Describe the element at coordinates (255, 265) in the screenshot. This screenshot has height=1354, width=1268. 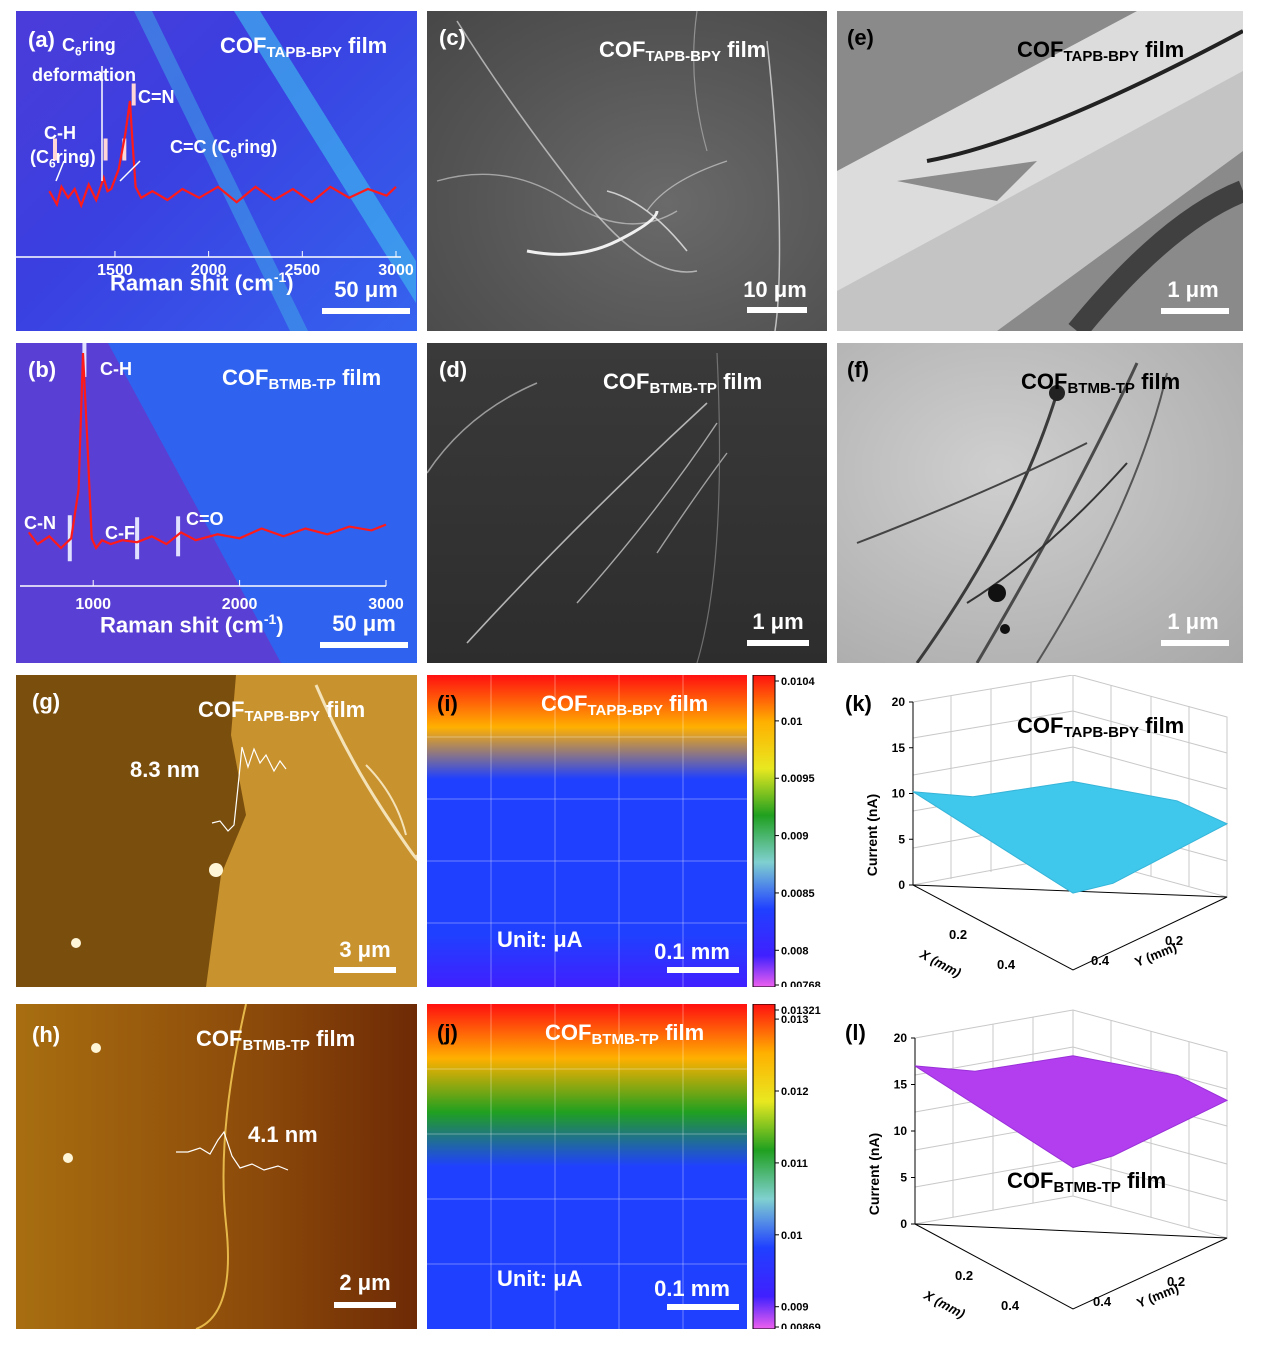
I see `x-ticks: 1500 2000 2500 3000` at that location.